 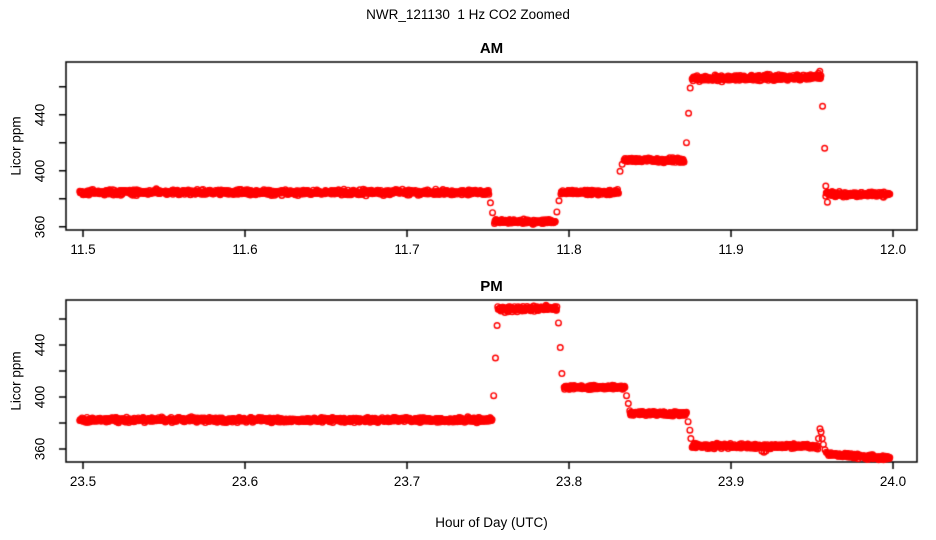 What do you see at coordinates (16, 381) in the screenshot?
I see `pm-y-axis-label: Licor ppm` at bounding box center [16, 381].